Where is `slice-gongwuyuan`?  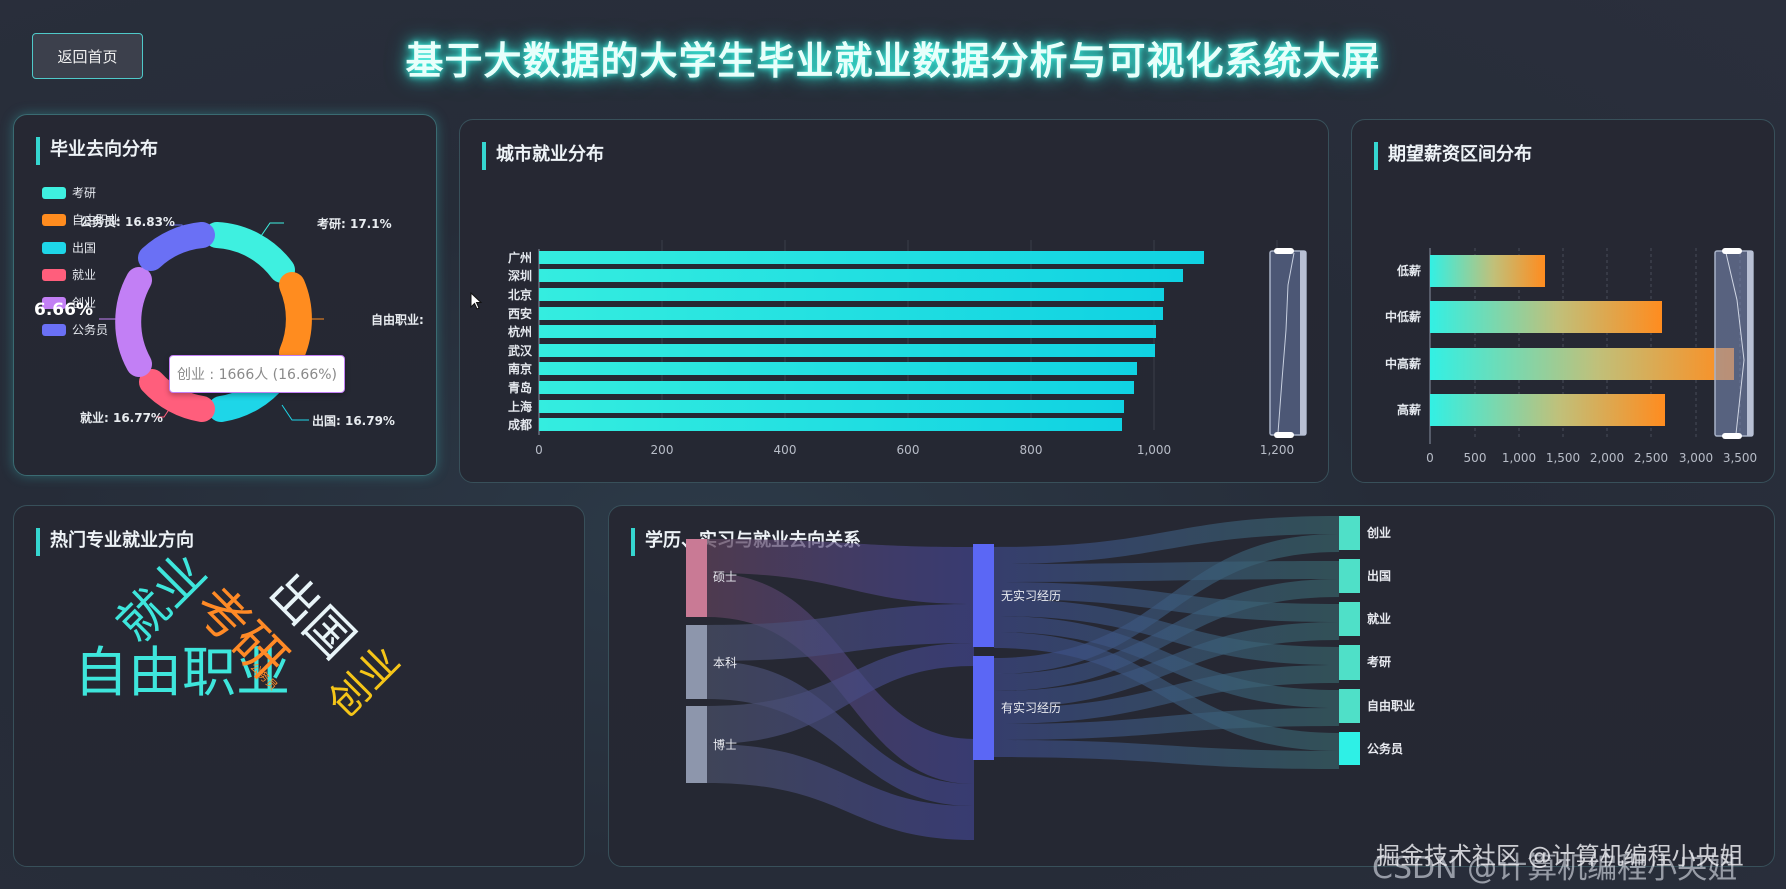
slice-gongwuyuan is located at coordinates (176, 246).